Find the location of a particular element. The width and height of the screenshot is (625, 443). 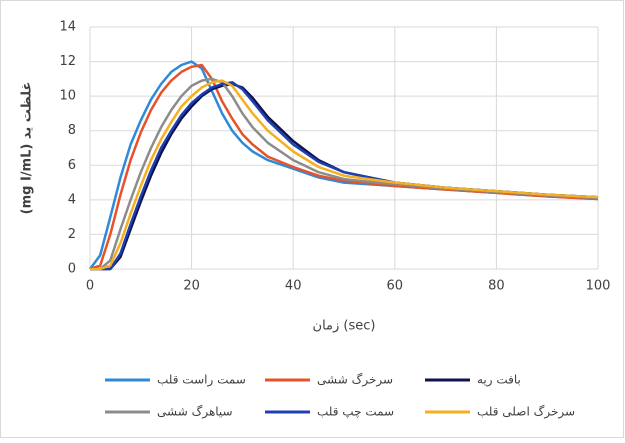

legend-label: سمت راست قلب is located at coordinates (201, 380).